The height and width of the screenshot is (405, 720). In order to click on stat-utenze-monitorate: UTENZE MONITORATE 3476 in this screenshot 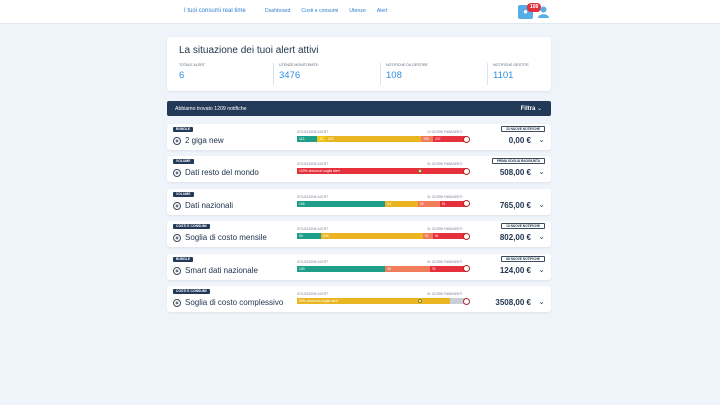, I will do `click(325, 74)`.